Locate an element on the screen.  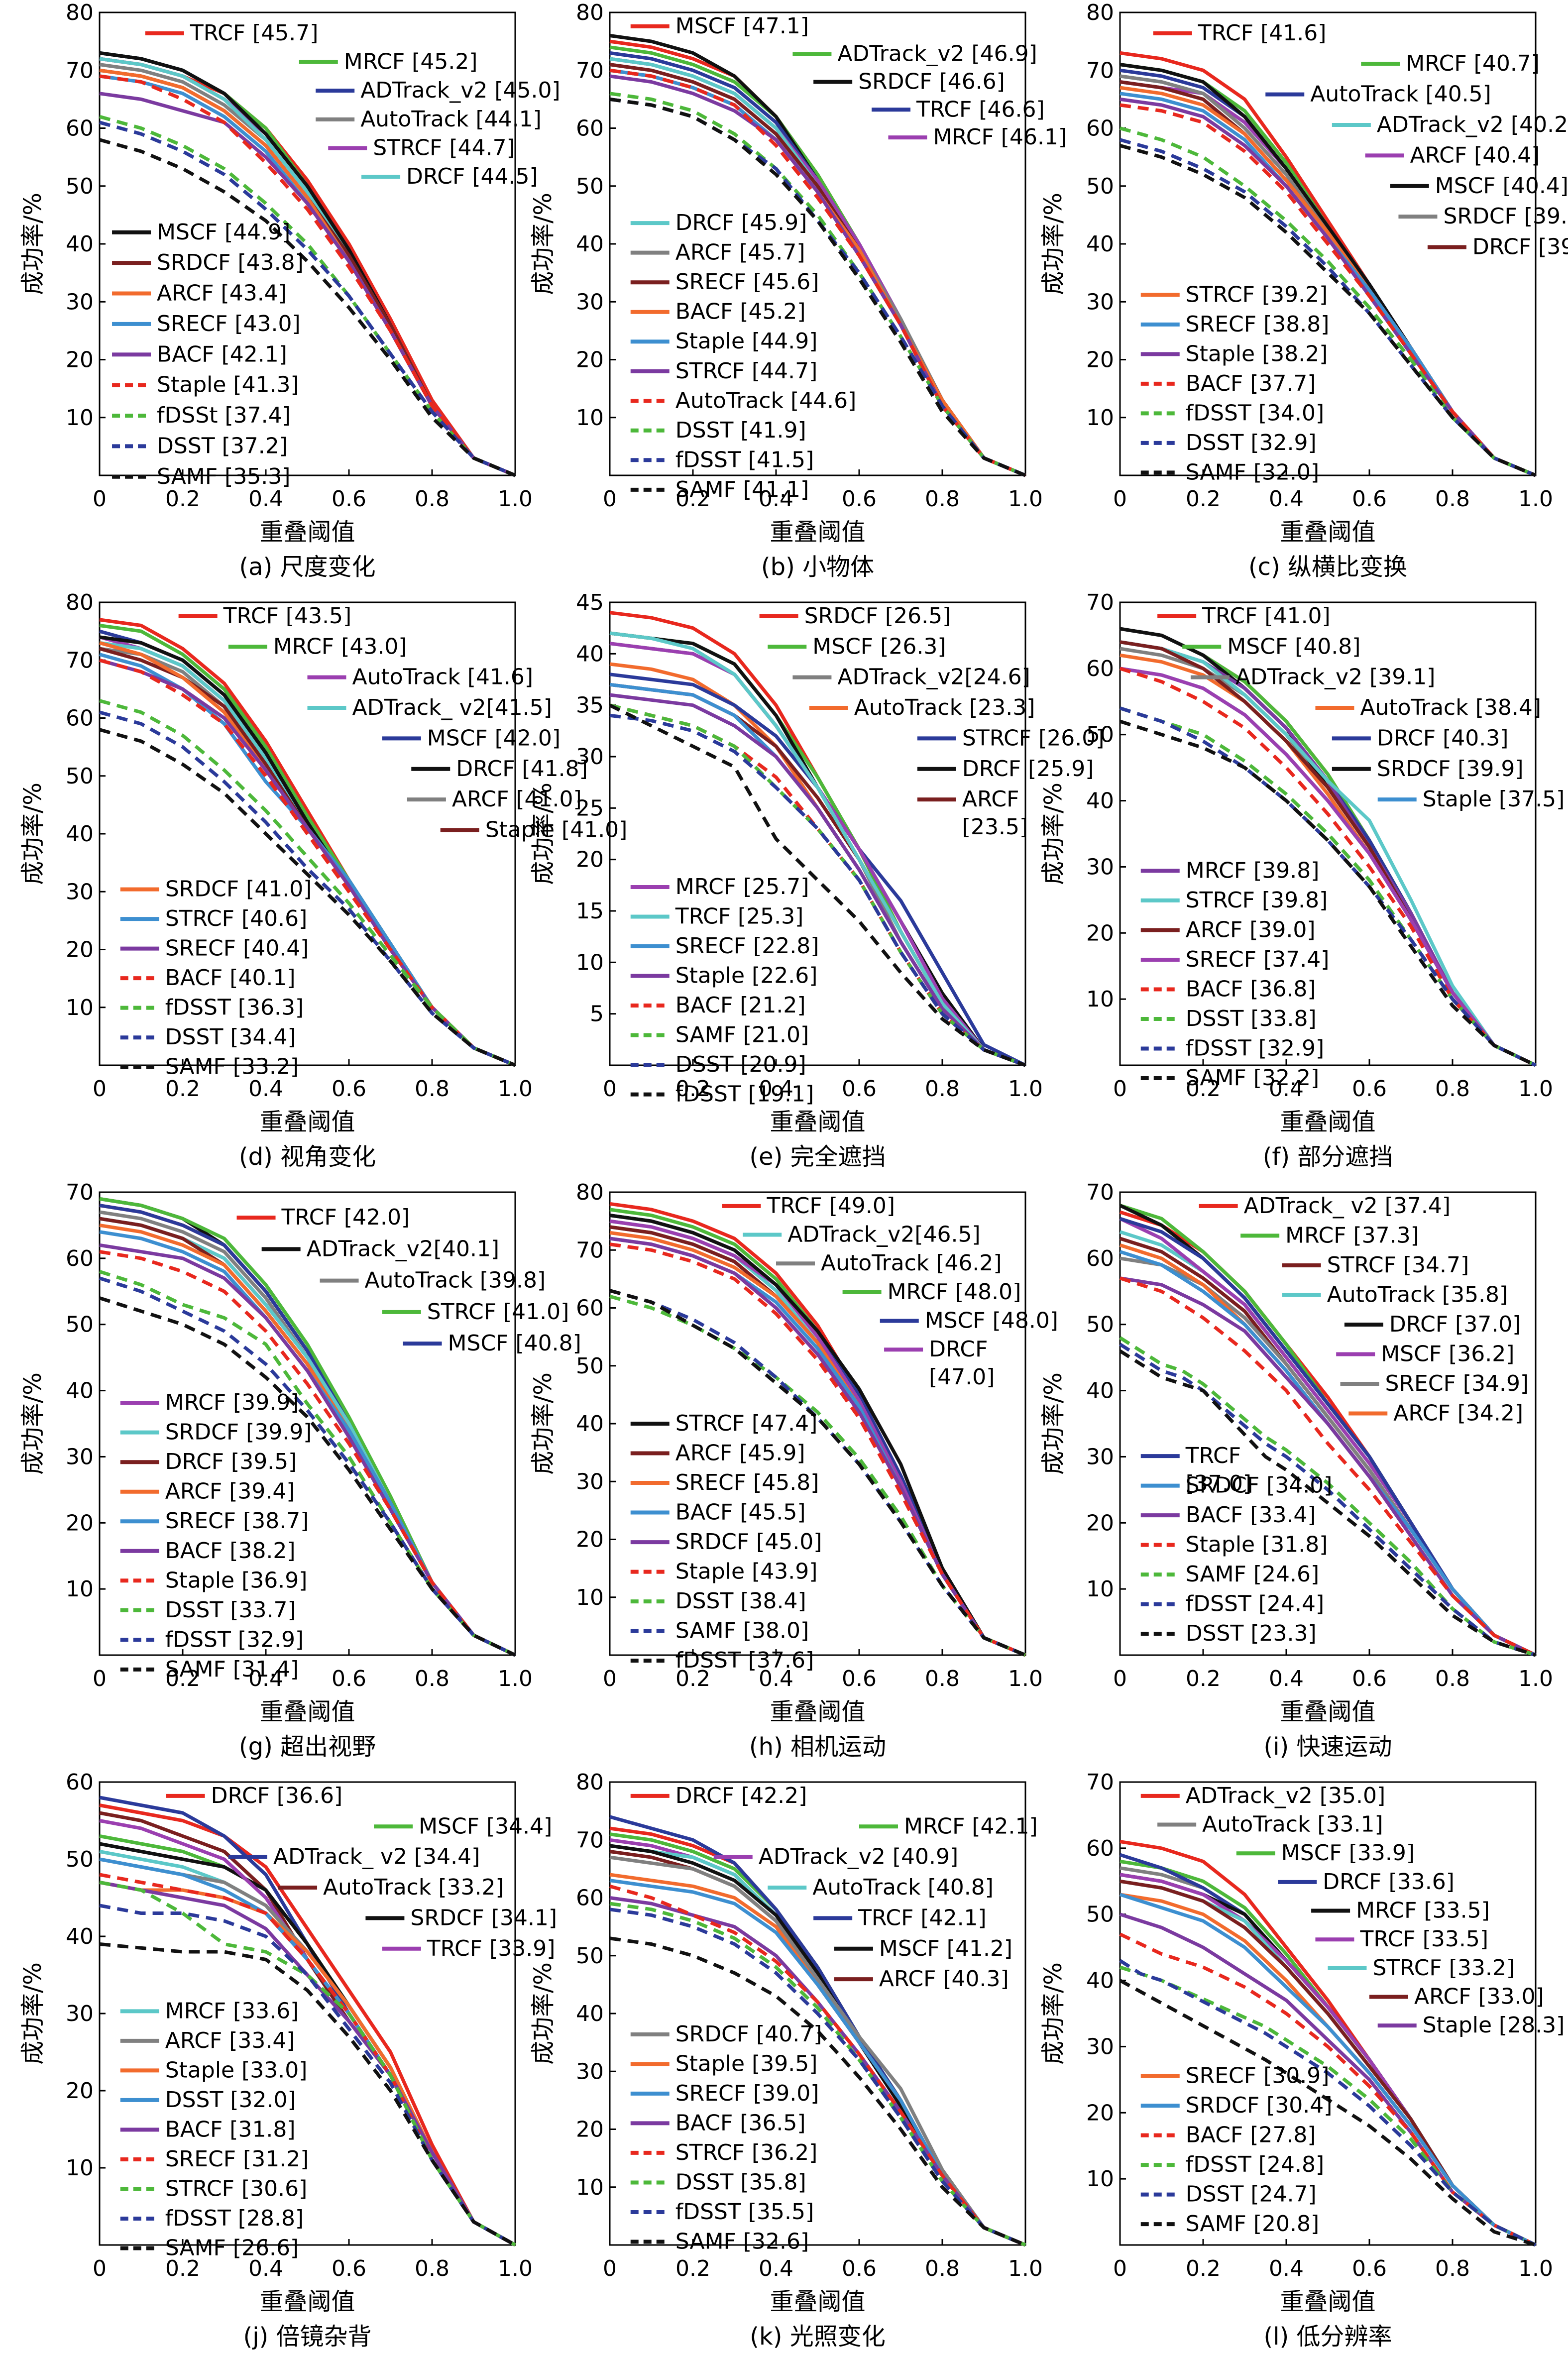
legend-label-line: MRCF [45.2] is located at coordinates (411, 62).